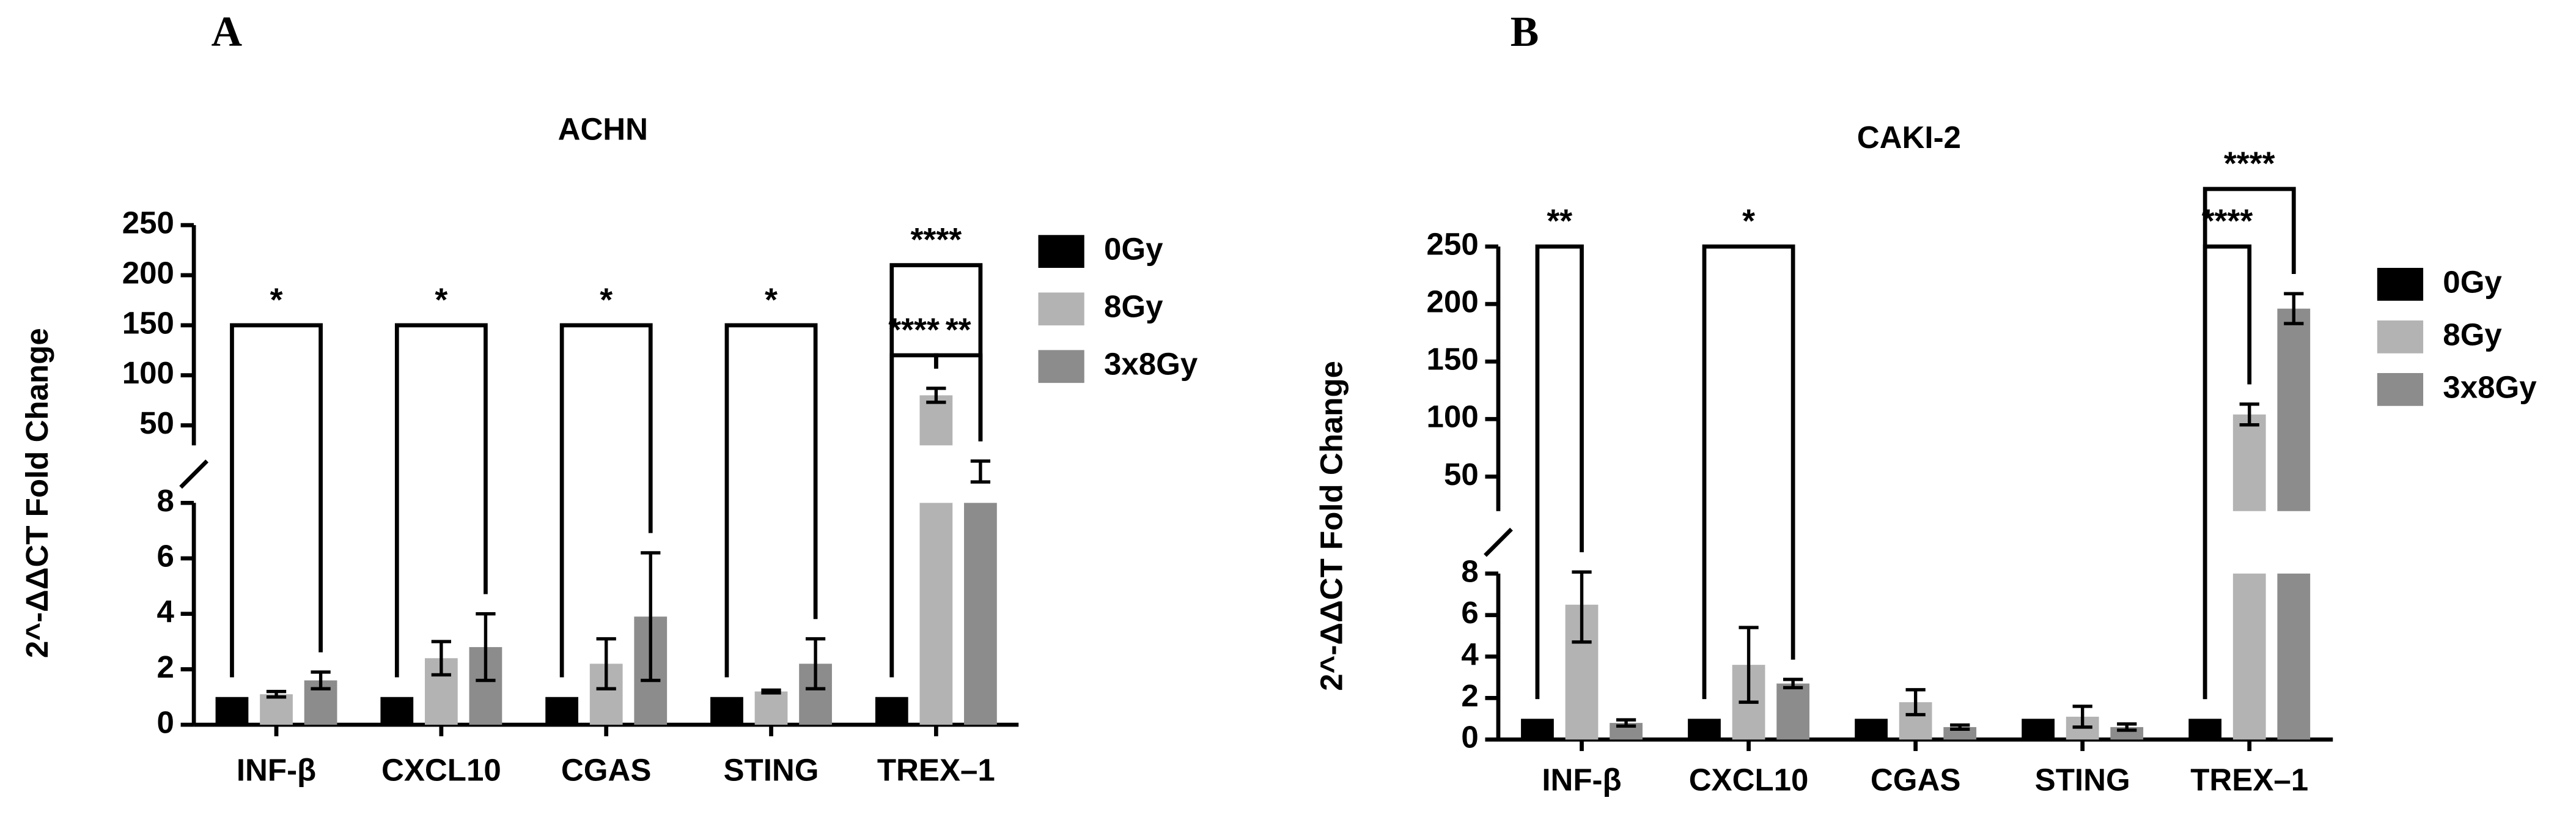 This screenshot has height=825, width=2576. Describe the element at coordinates (1525, 33) in the screenshot. I see `panel-letter: B` at that location.